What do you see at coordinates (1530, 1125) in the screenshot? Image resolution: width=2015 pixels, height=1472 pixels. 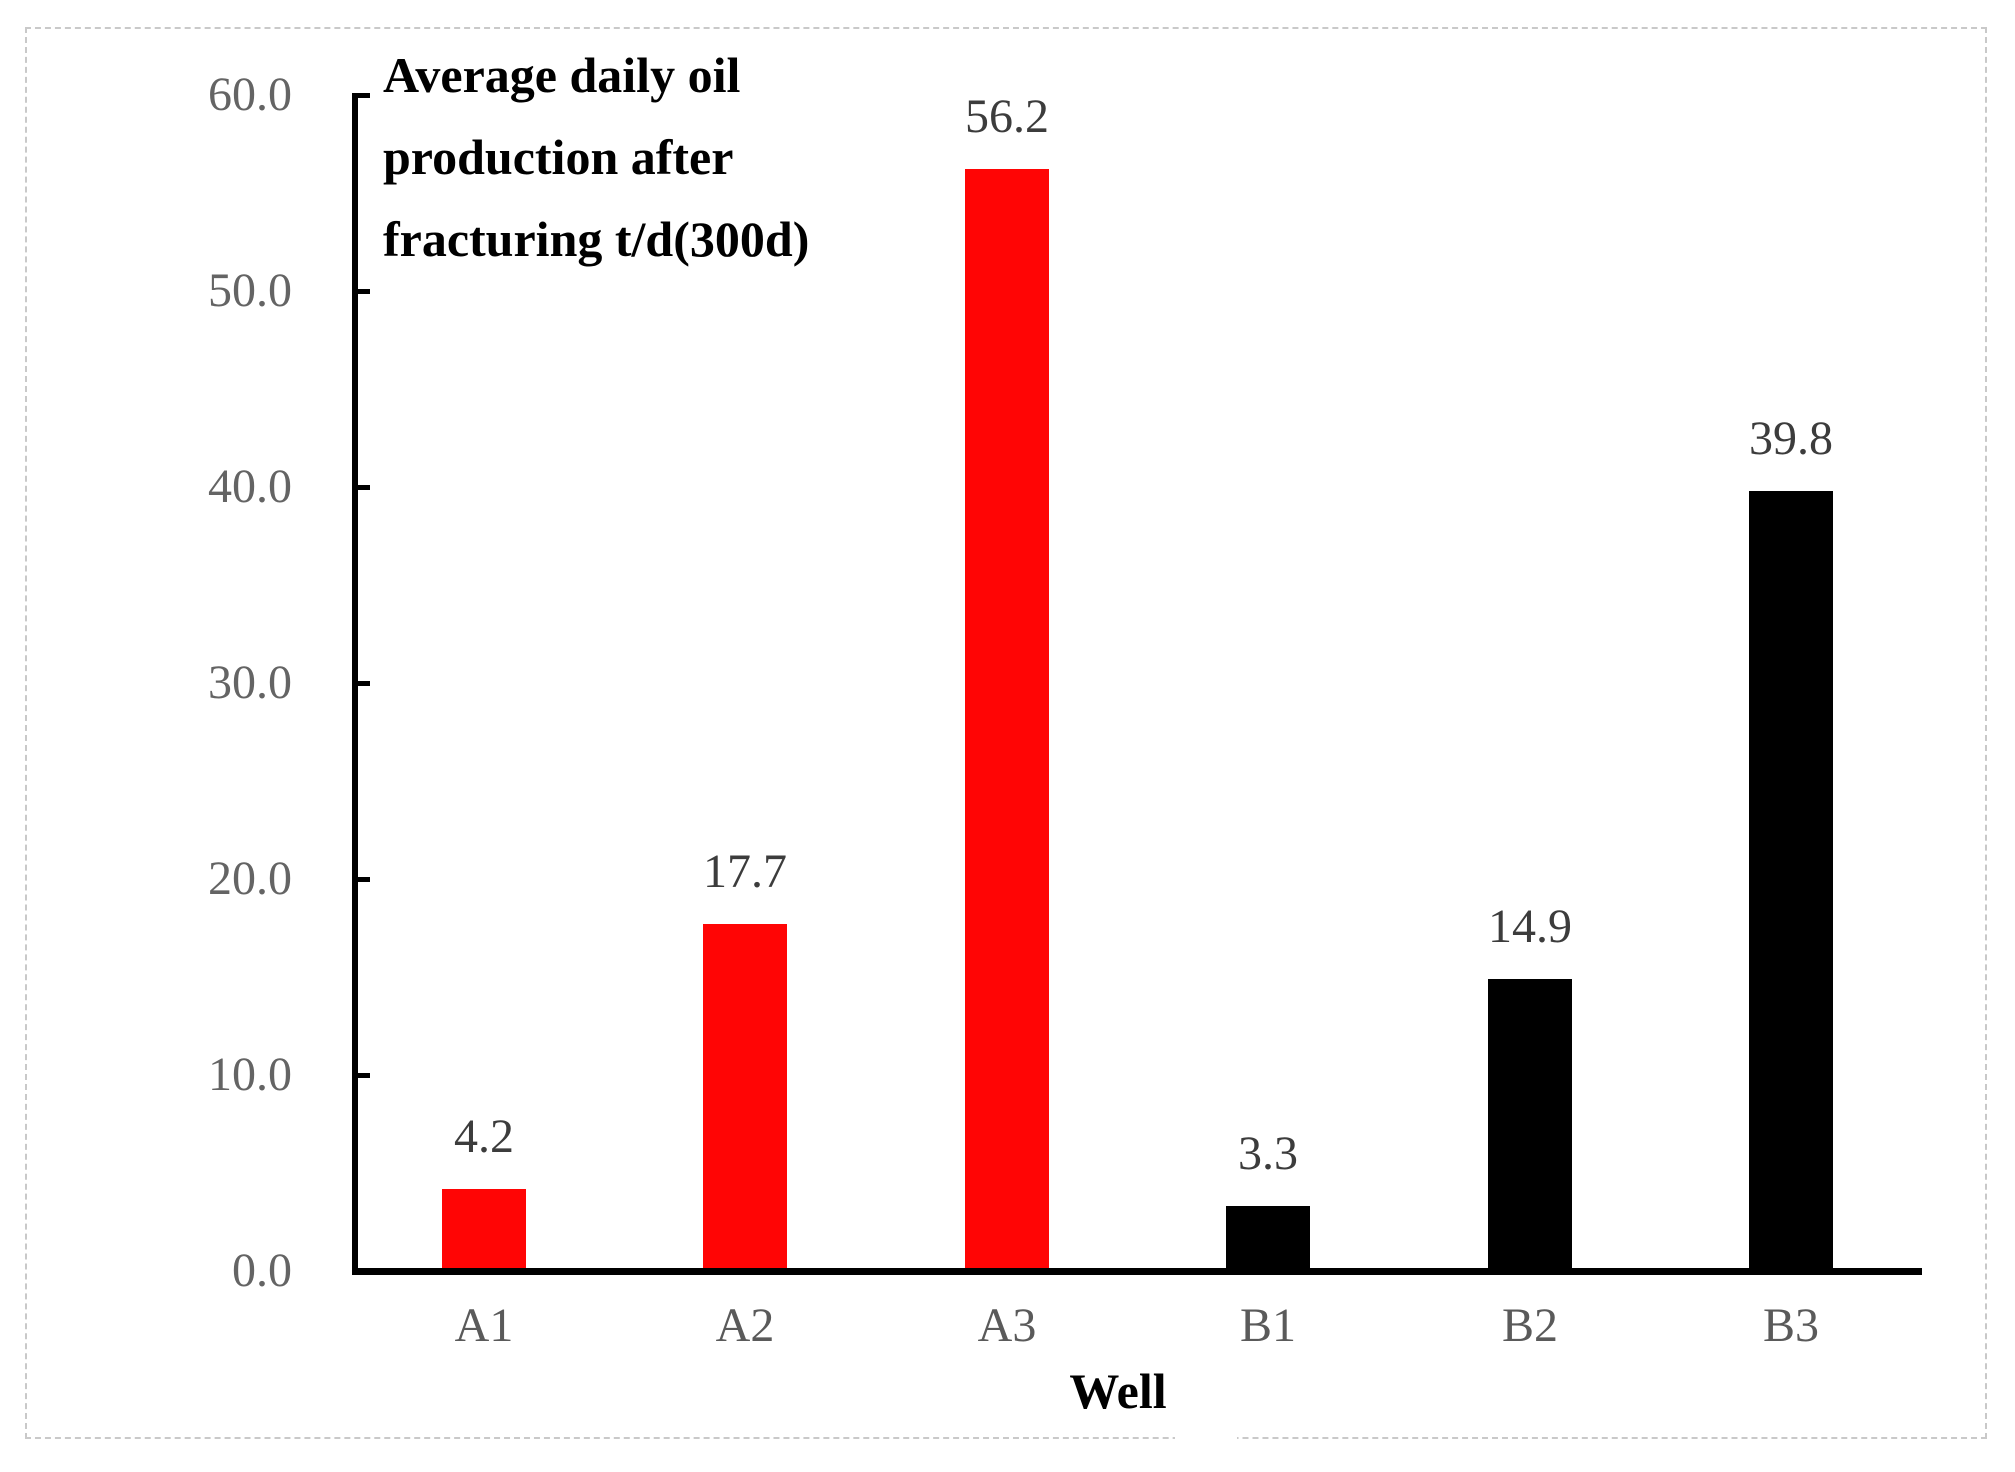 I see `bar-B2` at bounding box center [1530, 1125].